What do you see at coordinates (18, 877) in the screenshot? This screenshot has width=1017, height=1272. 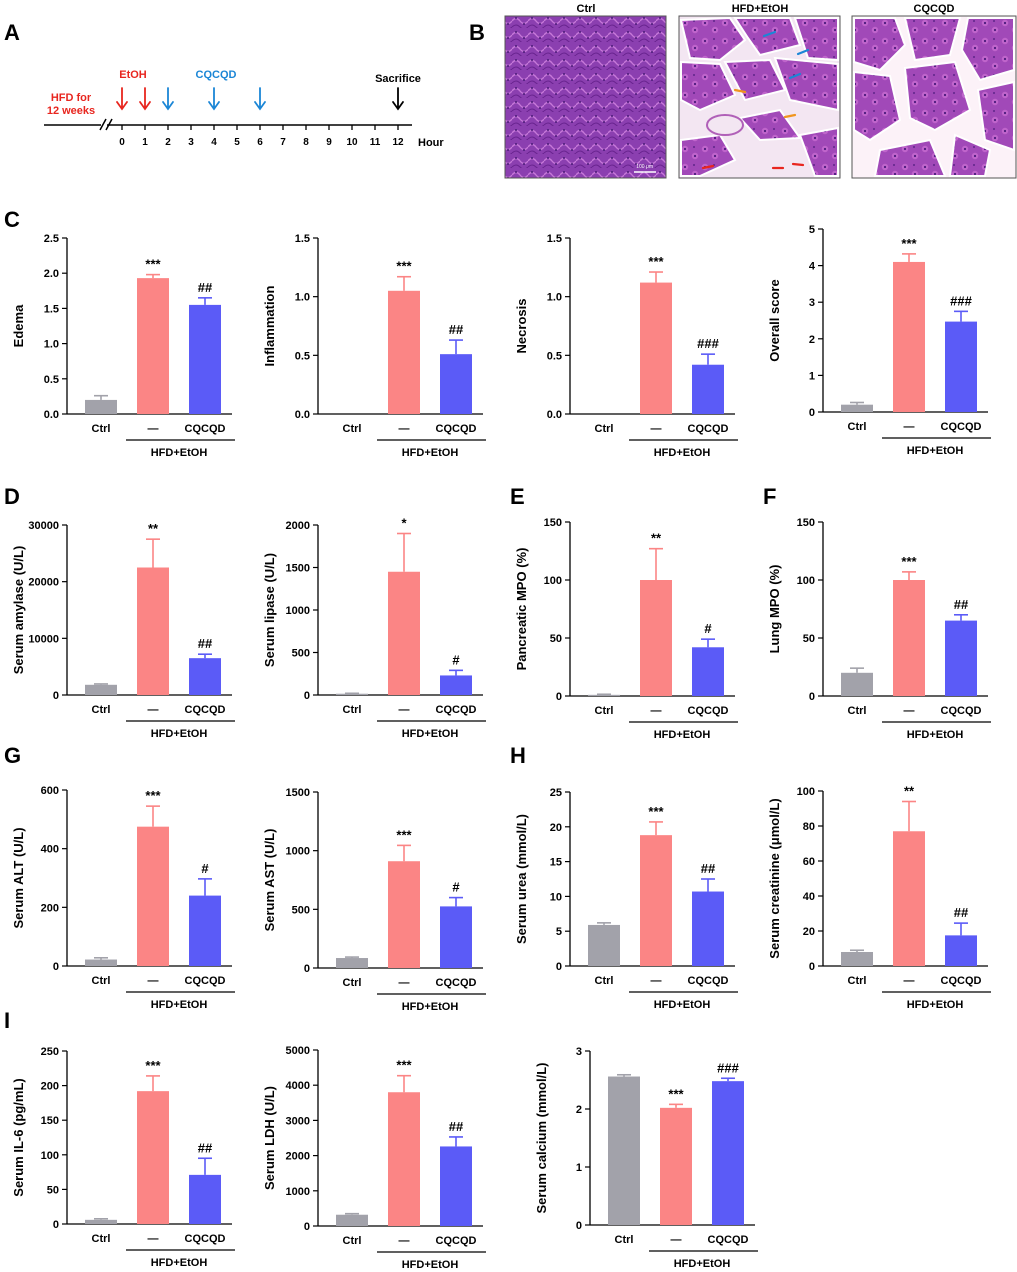 I see `y-axis-label: Serum ALT (U/L)` at bounding box center [18, 877].